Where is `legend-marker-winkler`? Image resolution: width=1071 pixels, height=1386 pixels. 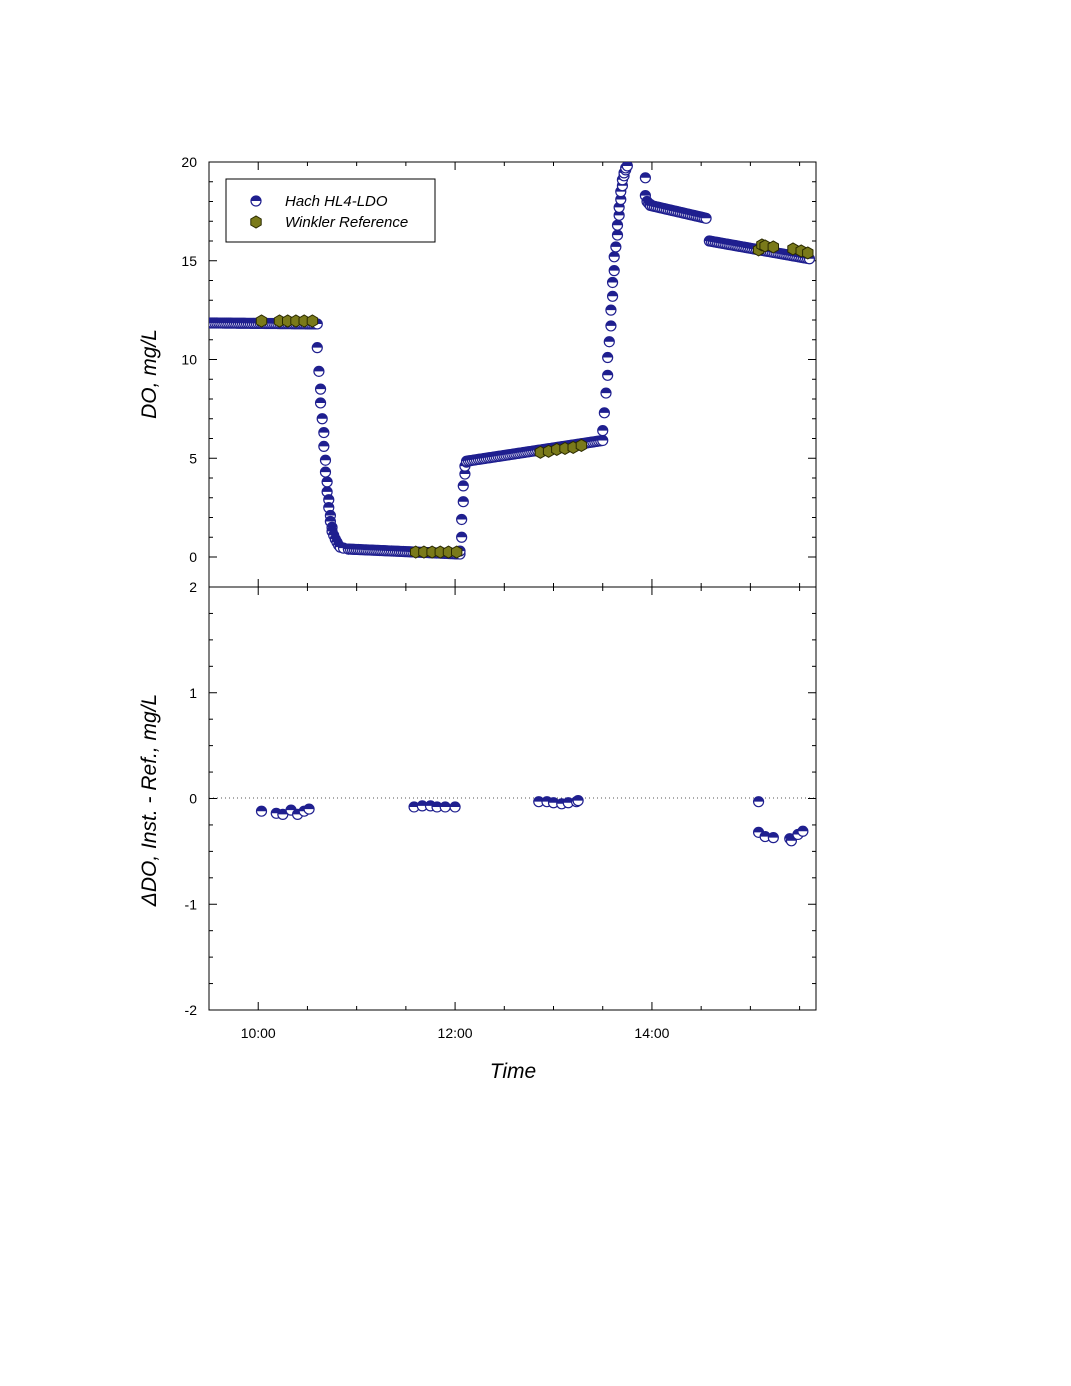
legend-marker-winkler is located at coordinates (256, 222).